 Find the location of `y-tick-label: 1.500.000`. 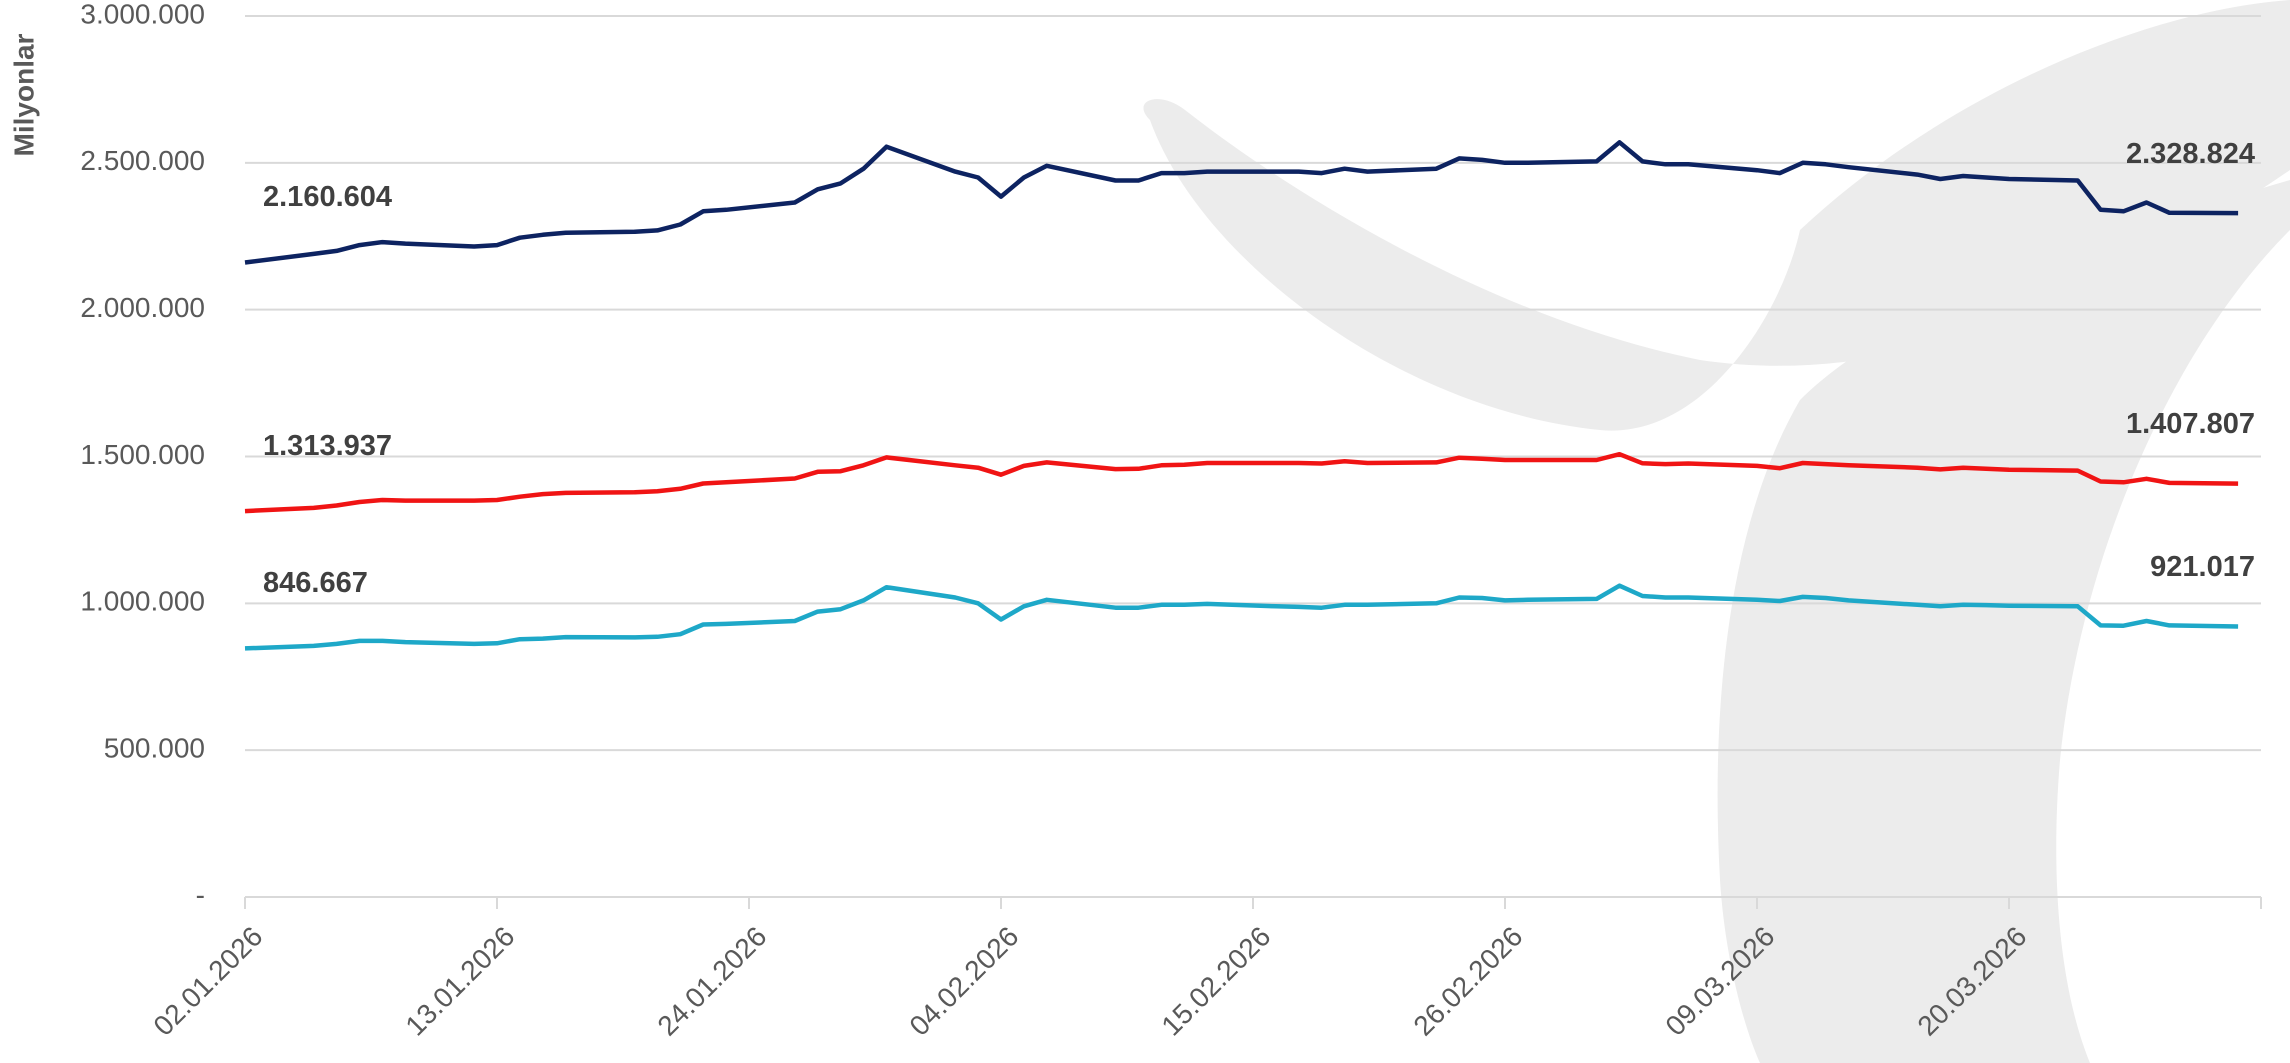

y-tick-label: 1.500.000 is located at coordinates (142, 454).